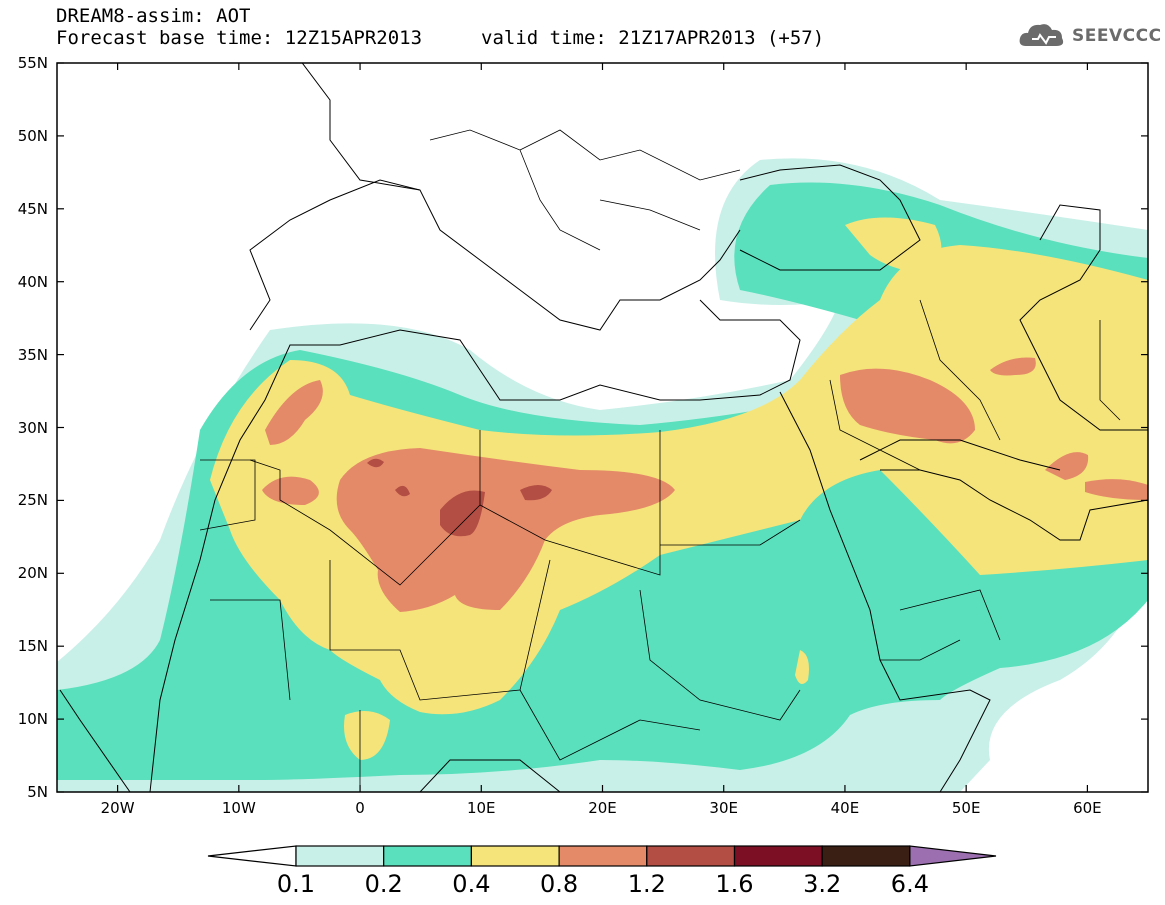 The image size is (1165, 905). What do you see at coordinates (117, 808) in the screenshot?
I see `lon-label-20W: 20W` at bounding box center [117, 808].